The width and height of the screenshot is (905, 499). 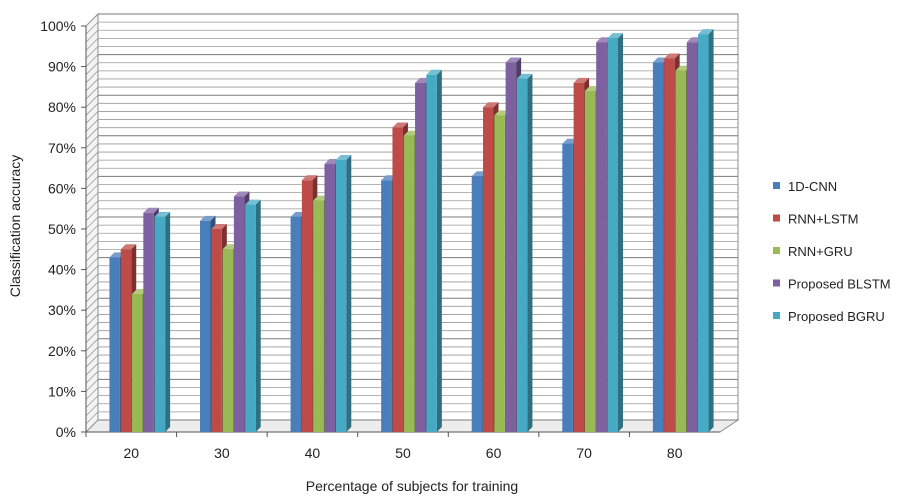 What do you see at coordinates (66, 432) in the screenshot?
I see `y-tick-label: 0%` at bounding box center [66, 432].